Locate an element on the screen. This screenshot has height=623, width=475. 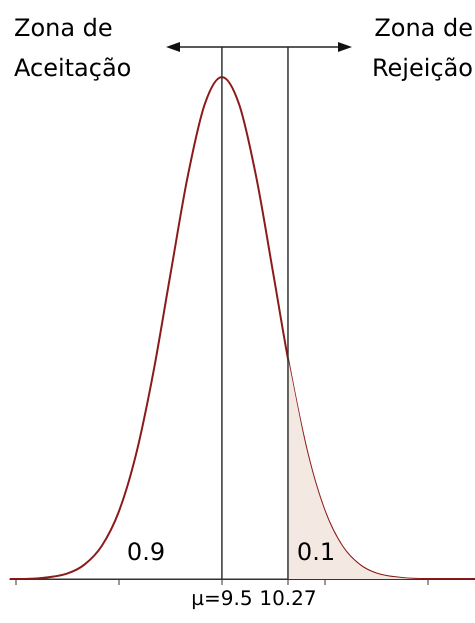
x-tick-label: μ=9.5 is located at coordinates (222, 598).